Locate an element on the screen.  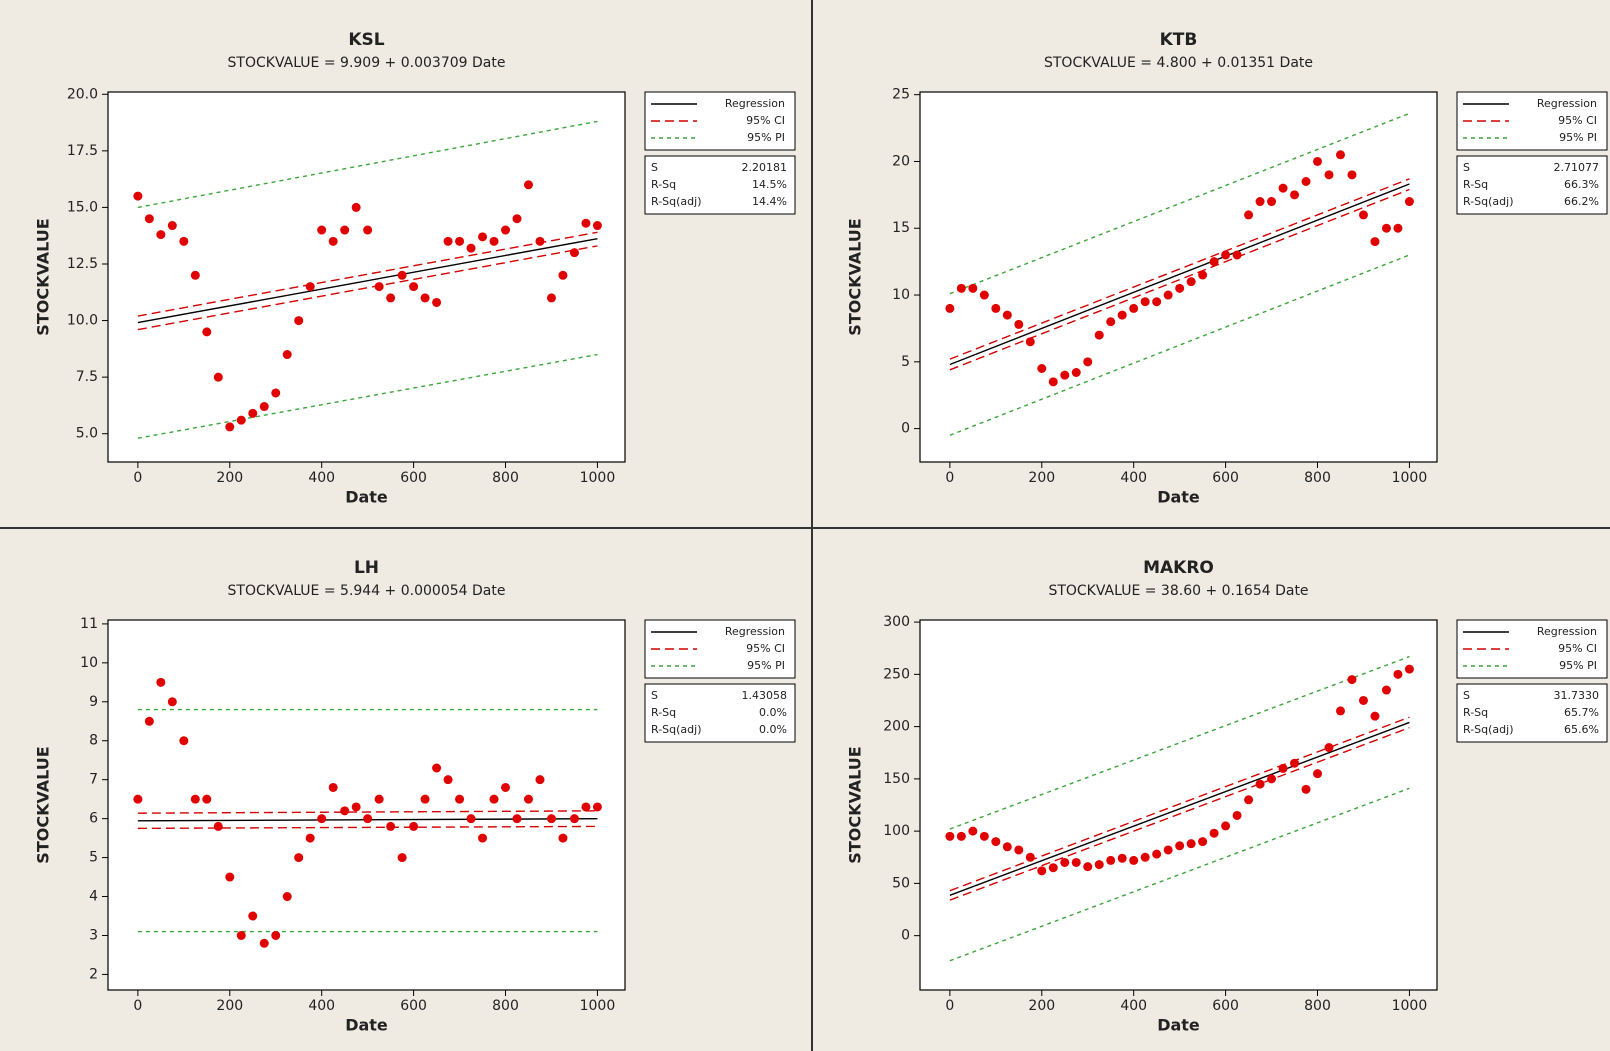
y-tick-label: 3 is located at coordinates (93, 935).